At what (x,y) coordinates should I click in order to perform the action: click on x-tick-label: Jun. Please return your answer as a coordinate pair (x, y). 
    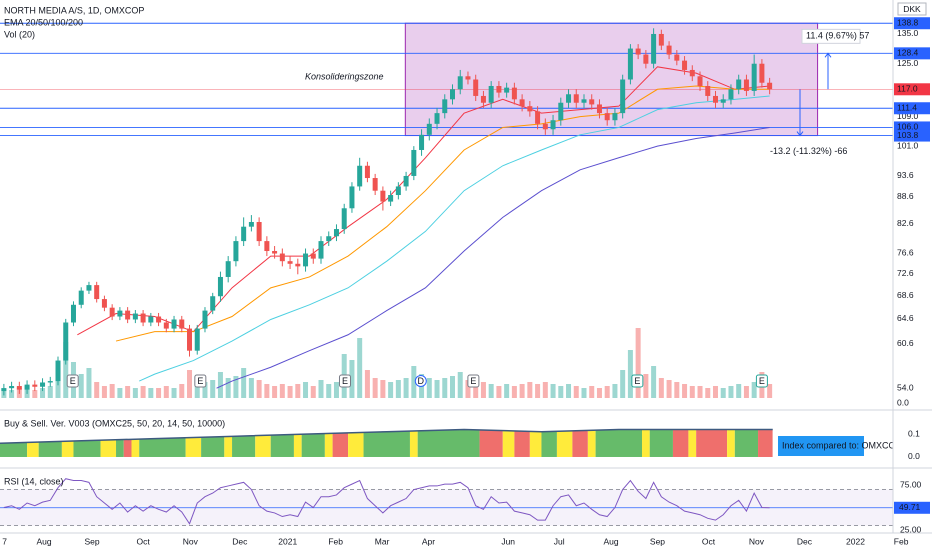
    Looking at the image, I should click on (508, 541).